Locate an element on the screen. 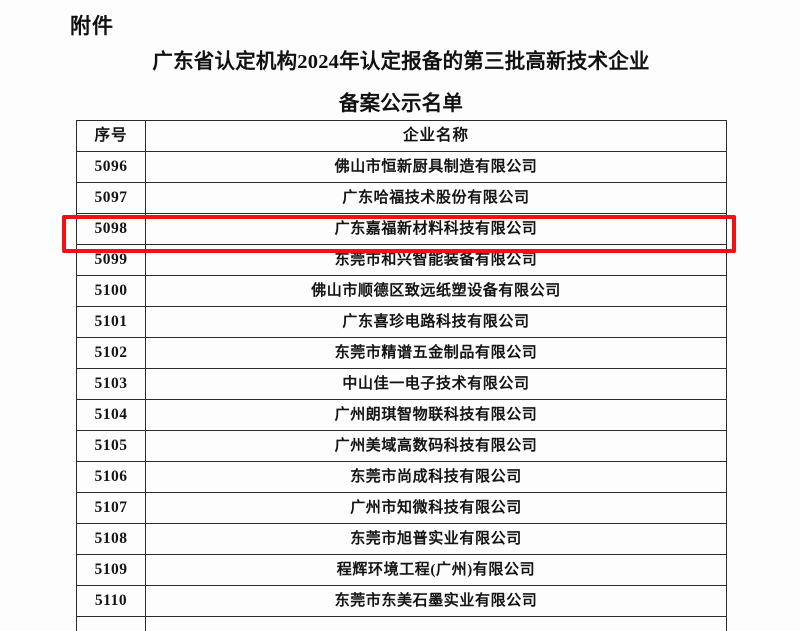 This screenshot has width=800, height=631. table-row: 5102 东莞市精谱五金制品有限公司 is located at coordinates (401, 353).